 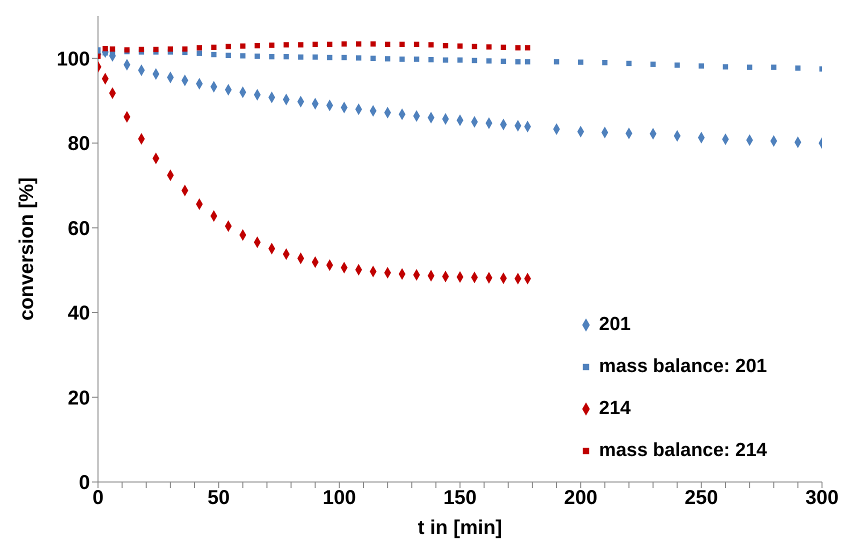 What do you see at coordinates (615, 409) in the screenshot?
I see `legend-label: 214` at bounding box center [615, 409].